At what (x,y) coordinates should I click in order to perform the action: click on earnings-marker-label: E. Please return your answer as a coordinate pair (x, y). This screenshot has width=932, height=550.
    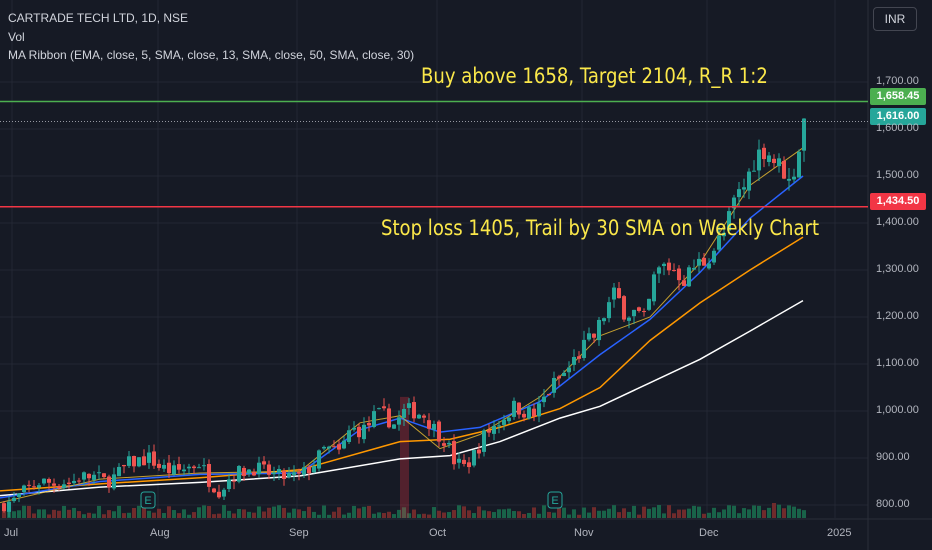
    Looking at the image, I should click on (147, 501).